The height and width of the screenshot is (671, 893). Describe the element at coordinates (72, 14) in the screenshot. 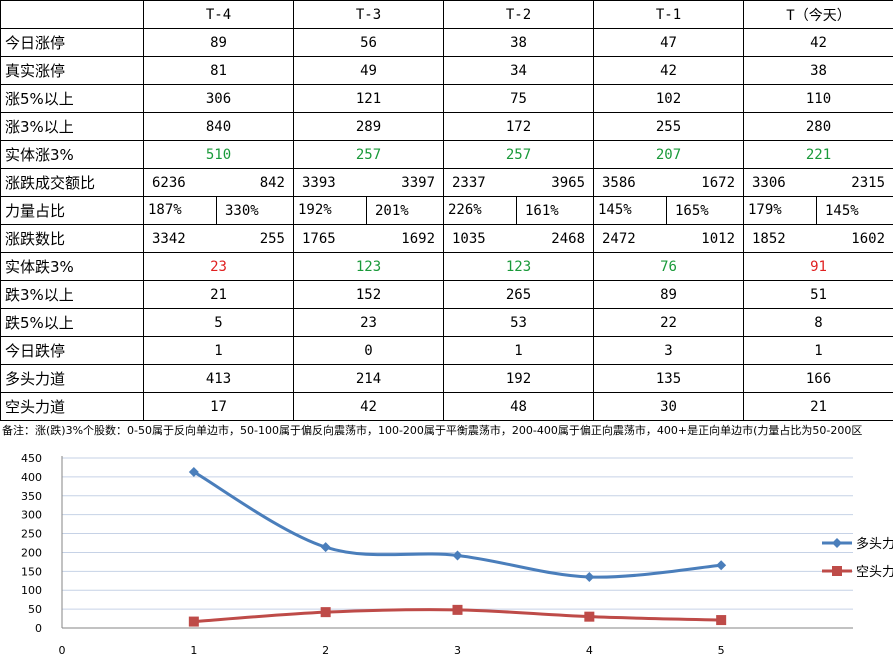

I see `header-corner` at that location.